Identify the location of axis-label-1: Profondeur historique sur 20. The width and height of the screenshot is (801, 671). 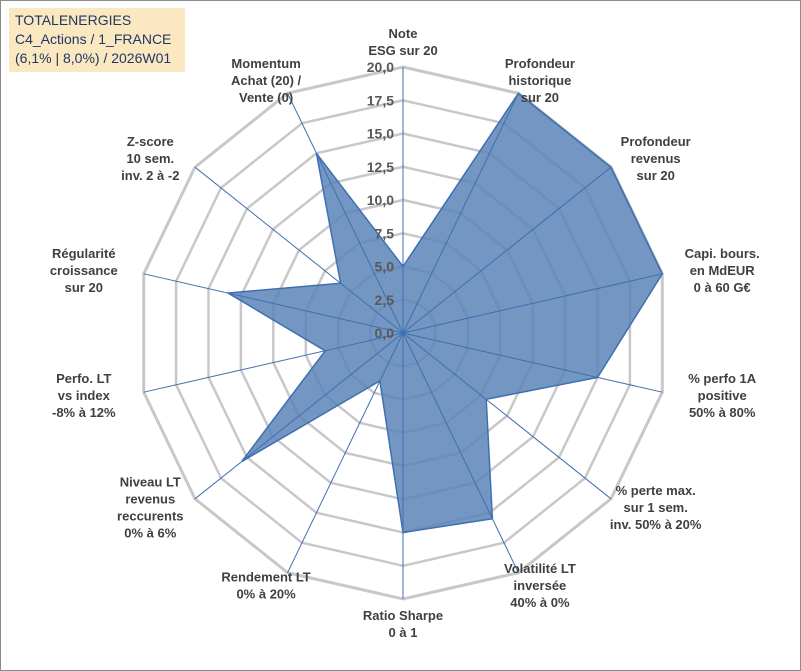
(540, 80).